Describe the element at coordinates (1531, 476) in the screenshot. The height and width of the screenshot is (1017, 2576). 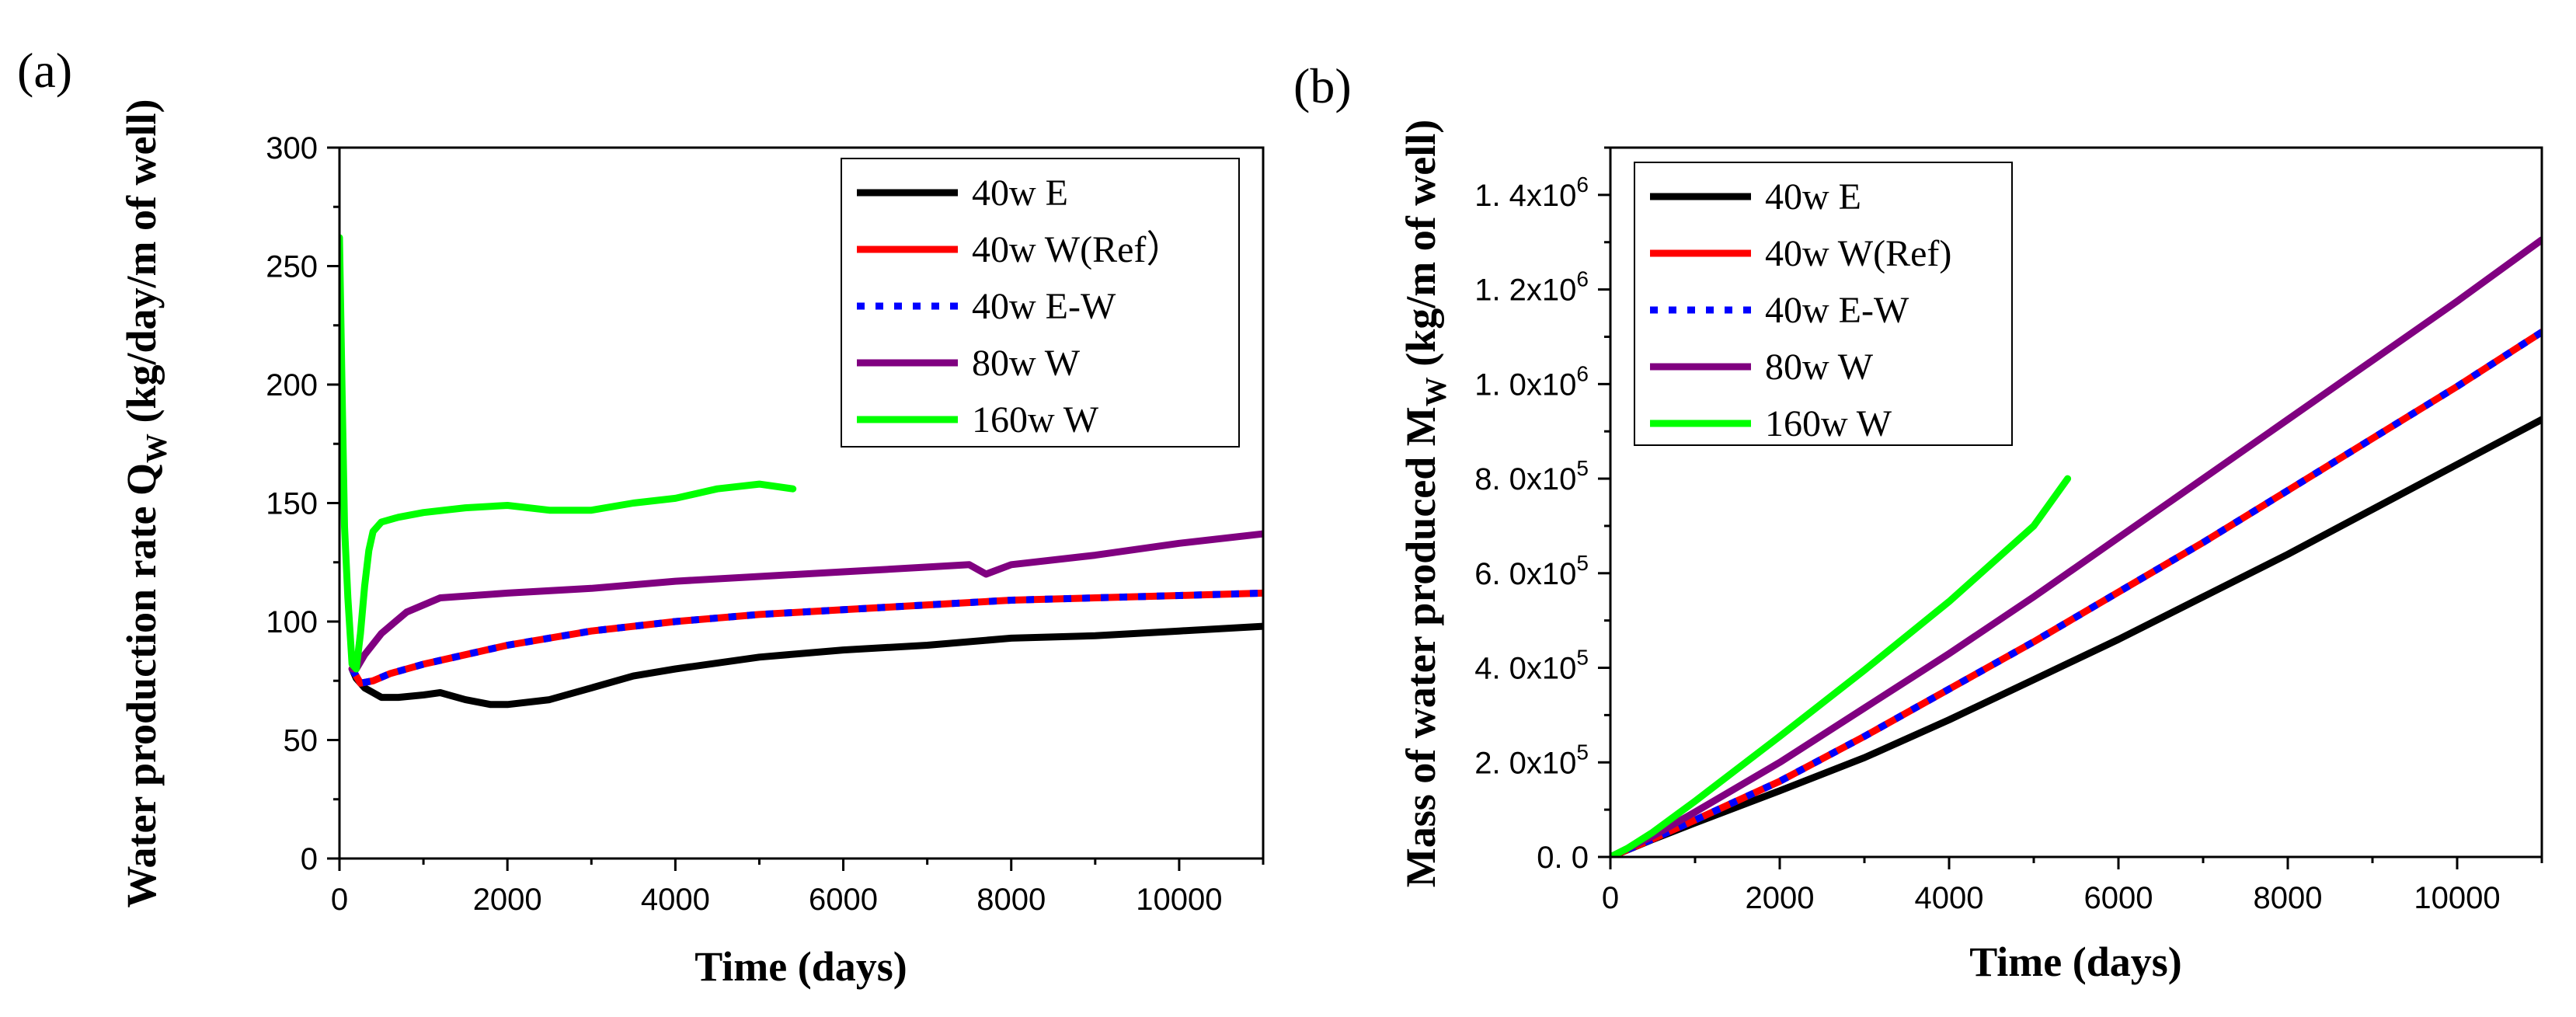
I see `y-tick-label: 8. 0x105` at that location.